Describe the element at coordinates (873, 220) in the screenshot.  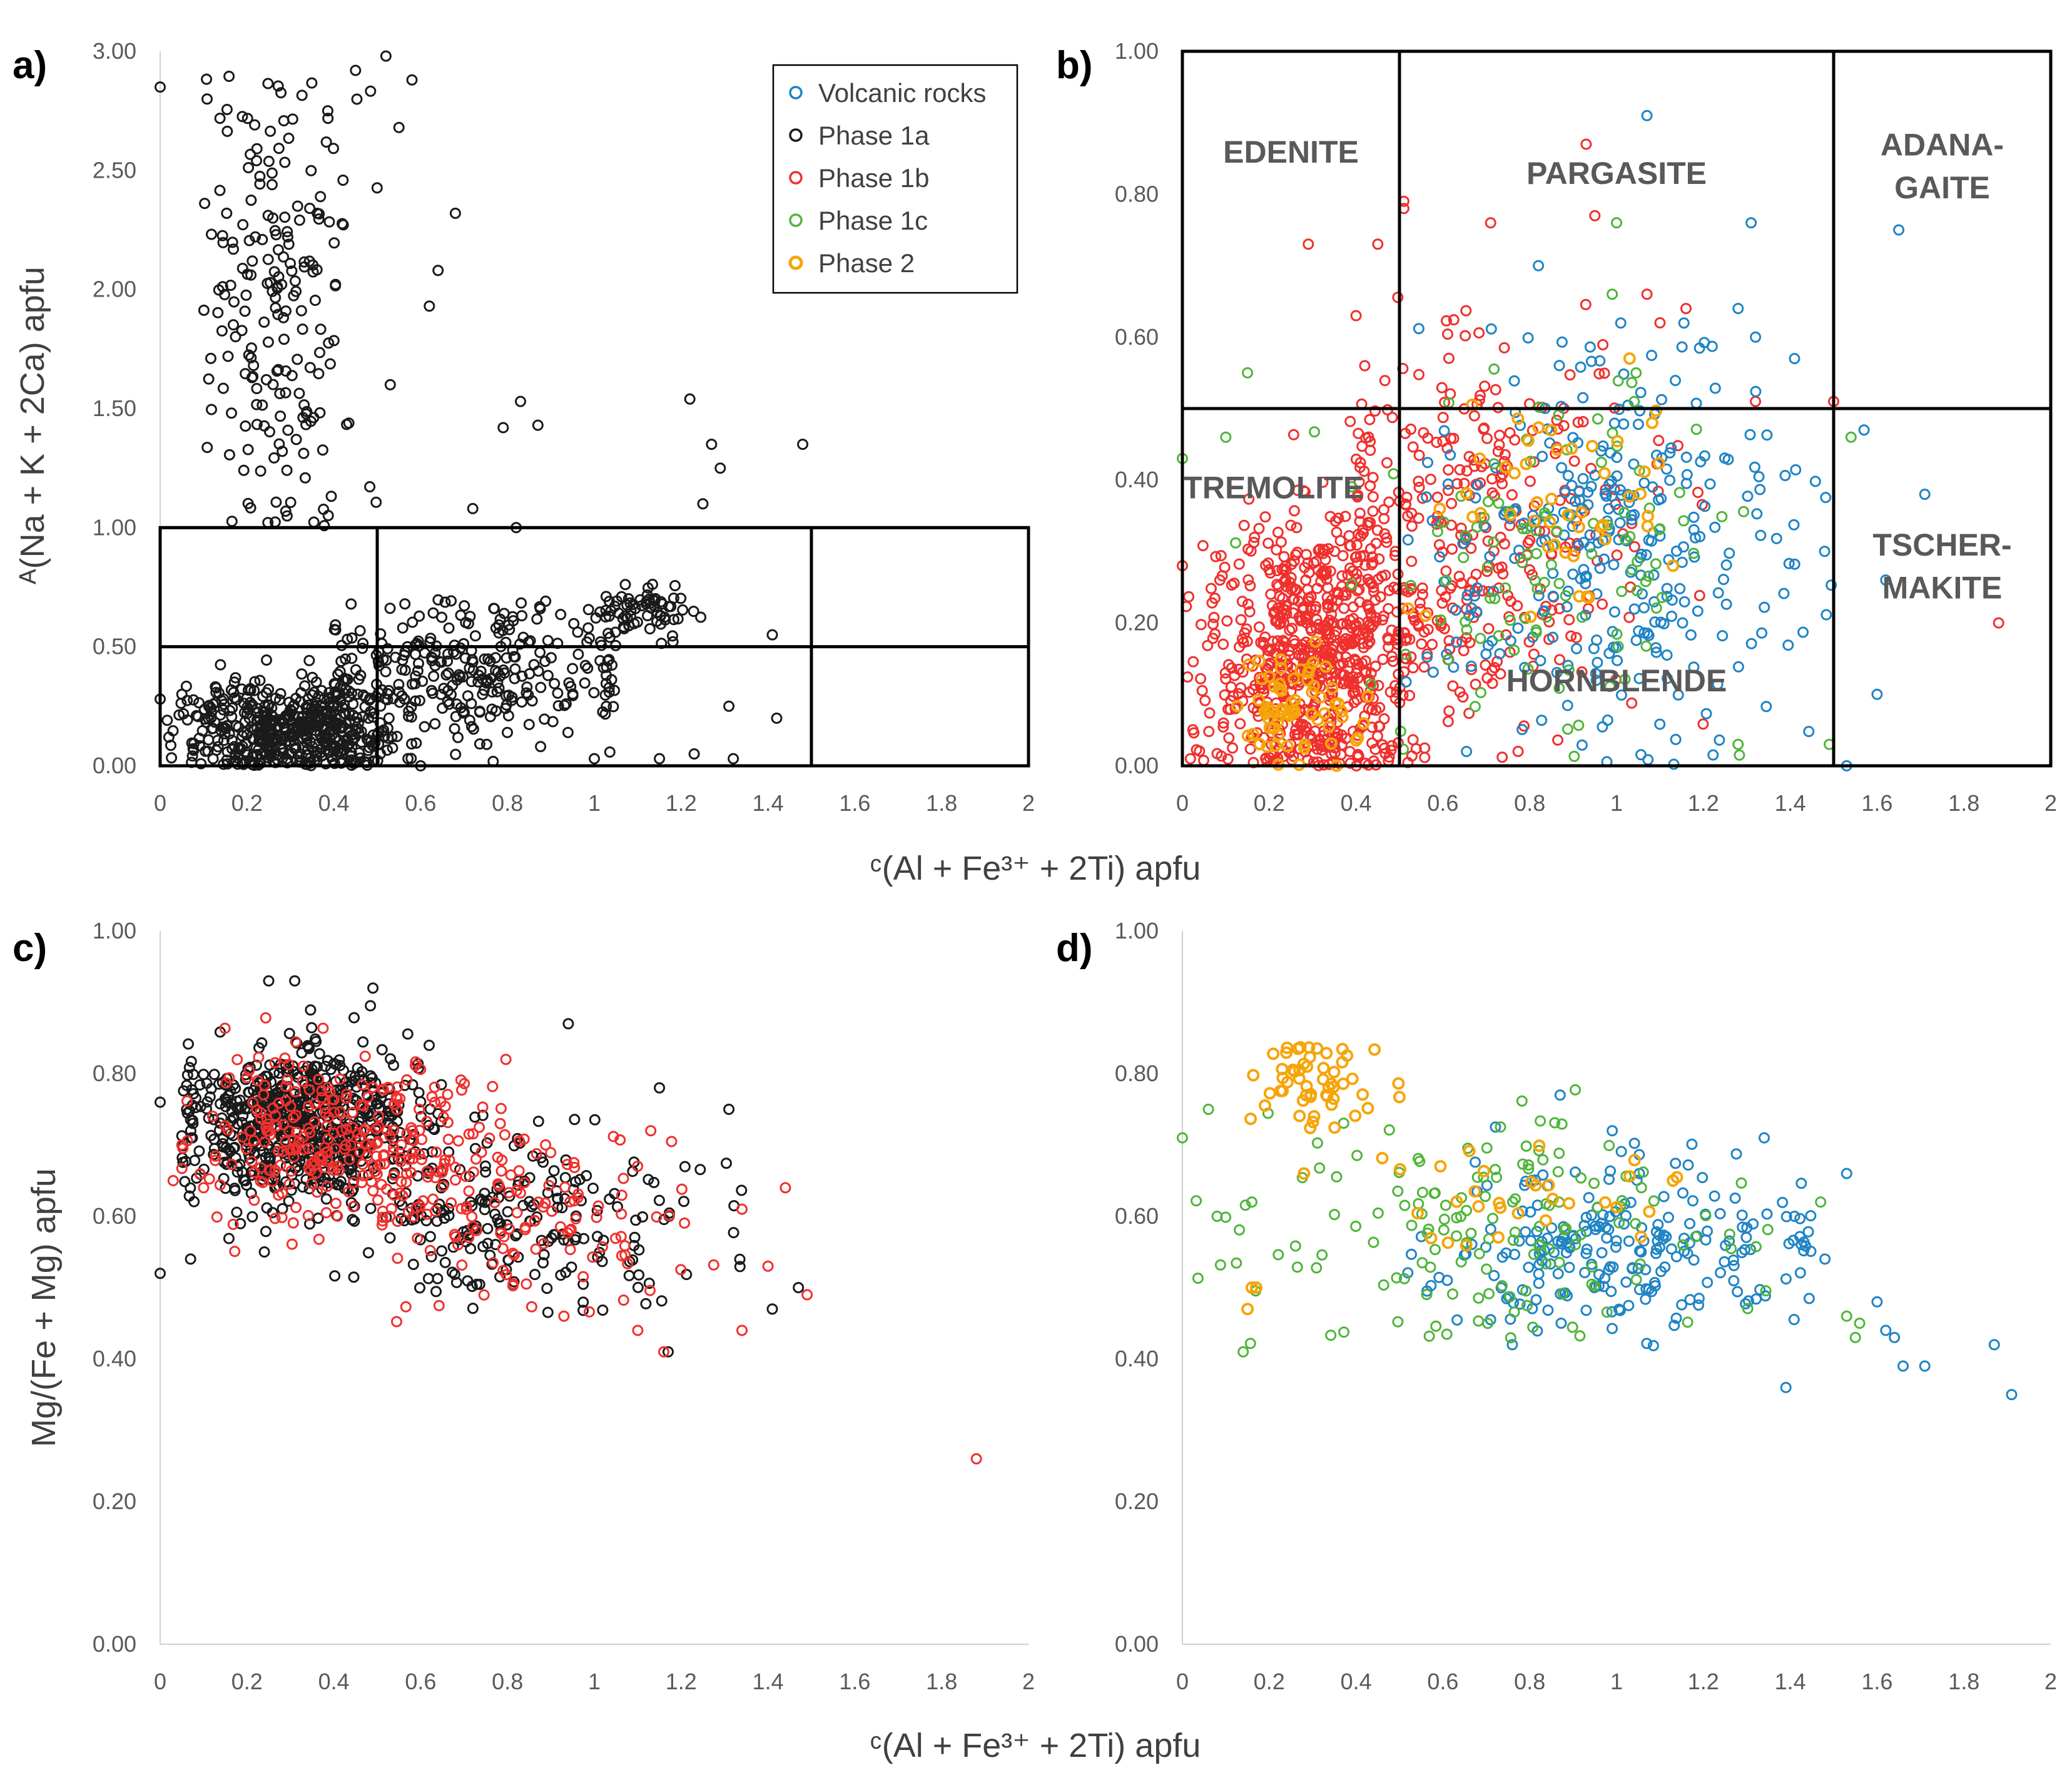
I see `legend-label: Phase 1c` at that location.